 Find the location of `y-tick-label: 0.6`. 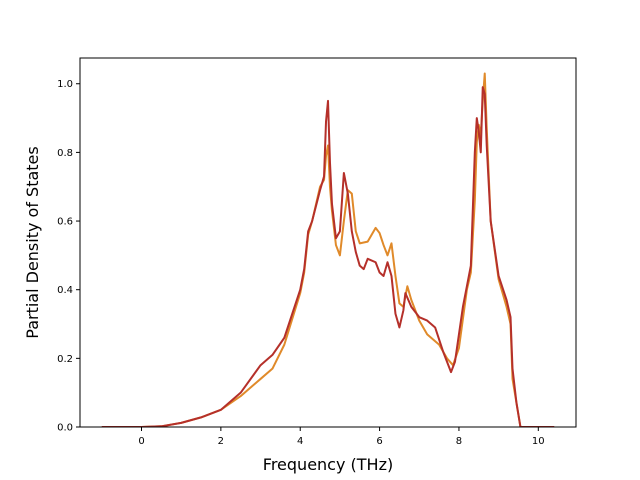

y-tick-label: 0.6 is located at coordinates (65, 222).